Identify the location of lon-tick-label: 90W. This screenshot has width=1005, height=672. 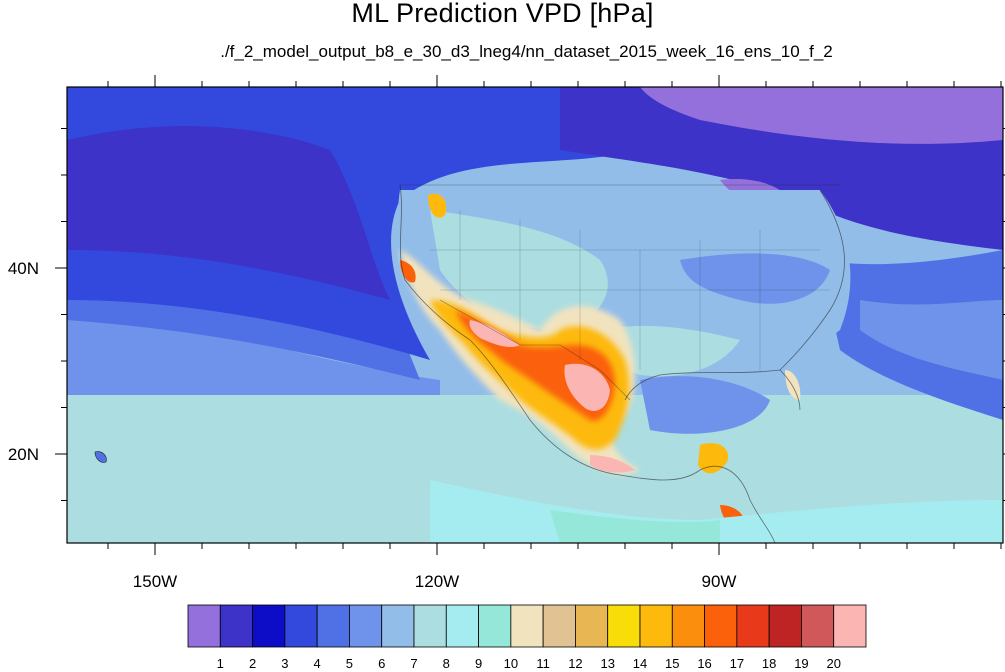
(719, 581).